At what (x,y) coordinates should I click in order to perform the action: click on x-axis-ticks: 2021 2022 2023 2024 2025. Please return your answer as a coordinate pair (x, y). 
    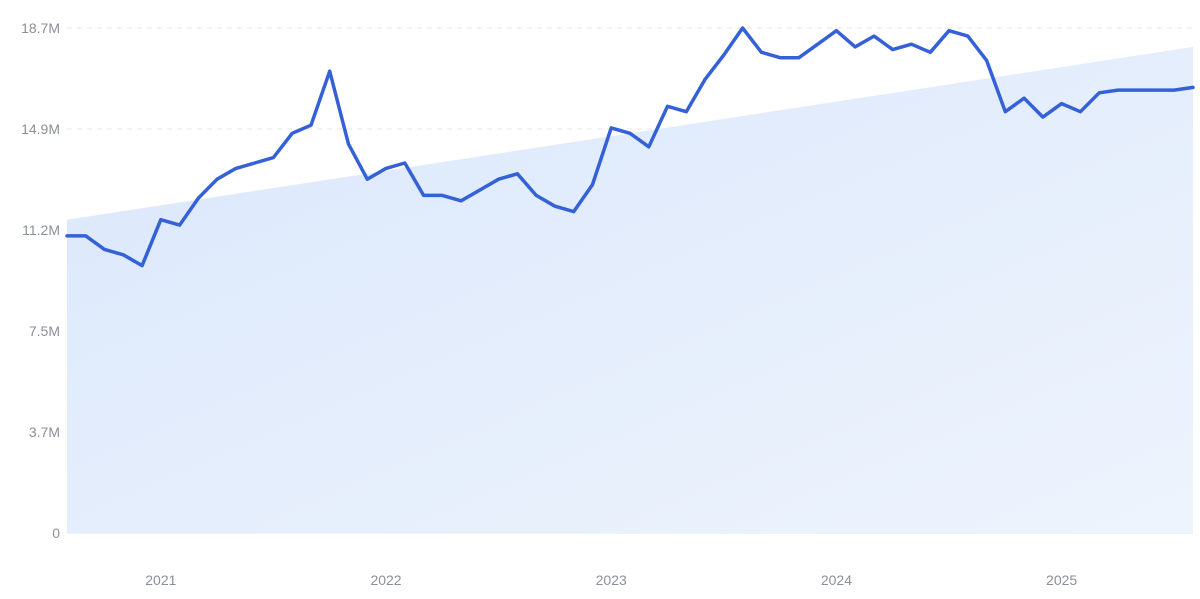
    Looking at the image, I should click on (611, 580).